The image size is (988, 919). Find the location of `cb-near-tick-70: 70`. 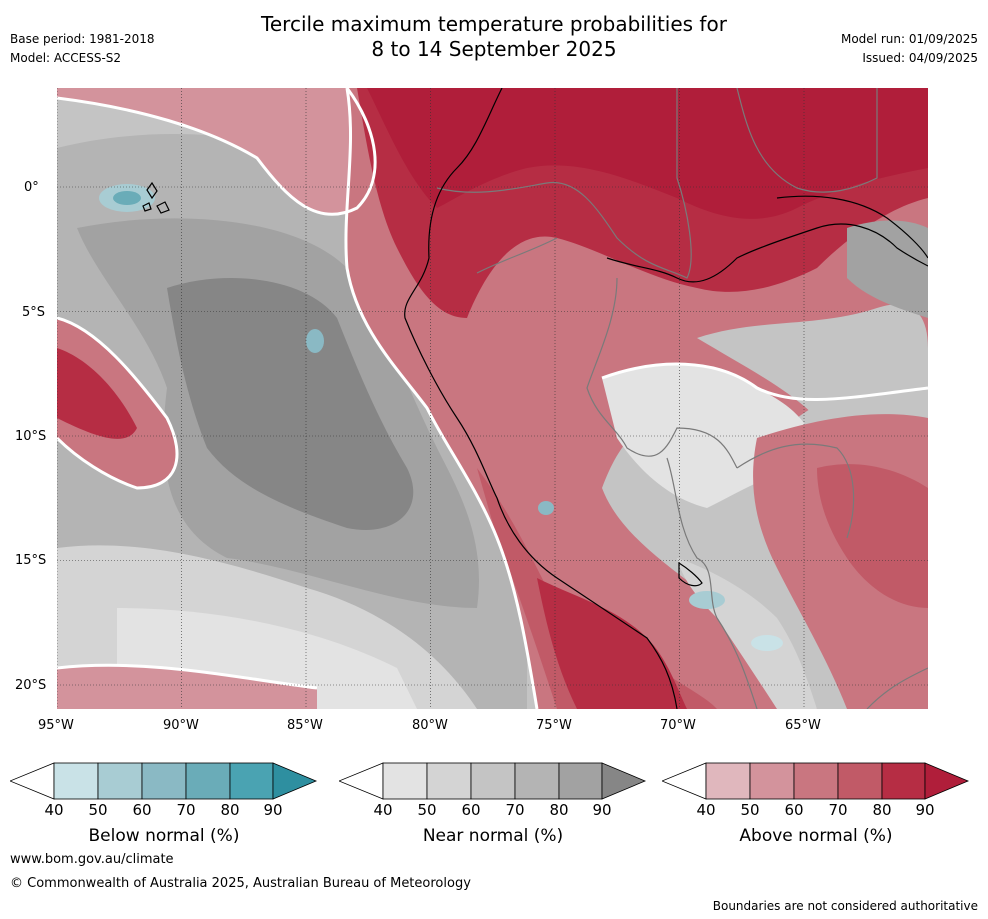

cb-near-tick-70: 70 is located at coordinates (515, 810).